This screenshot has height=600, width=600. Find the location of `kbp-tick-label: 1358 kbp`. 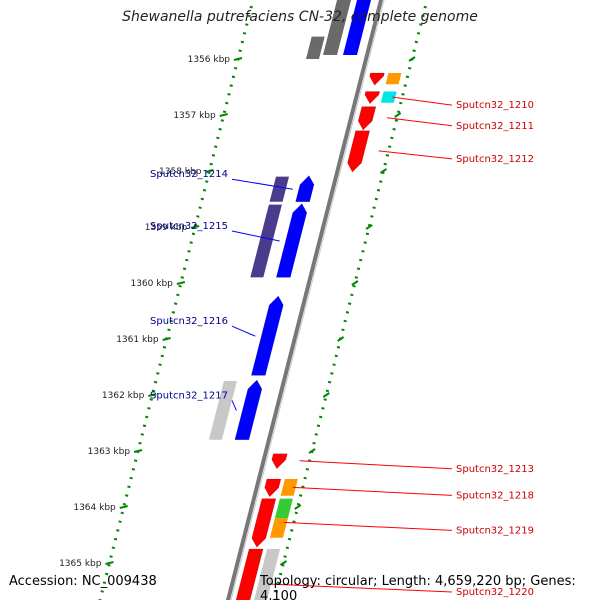

kbp-tick-label: 1358 kbp is located at coordinates (180, 172).